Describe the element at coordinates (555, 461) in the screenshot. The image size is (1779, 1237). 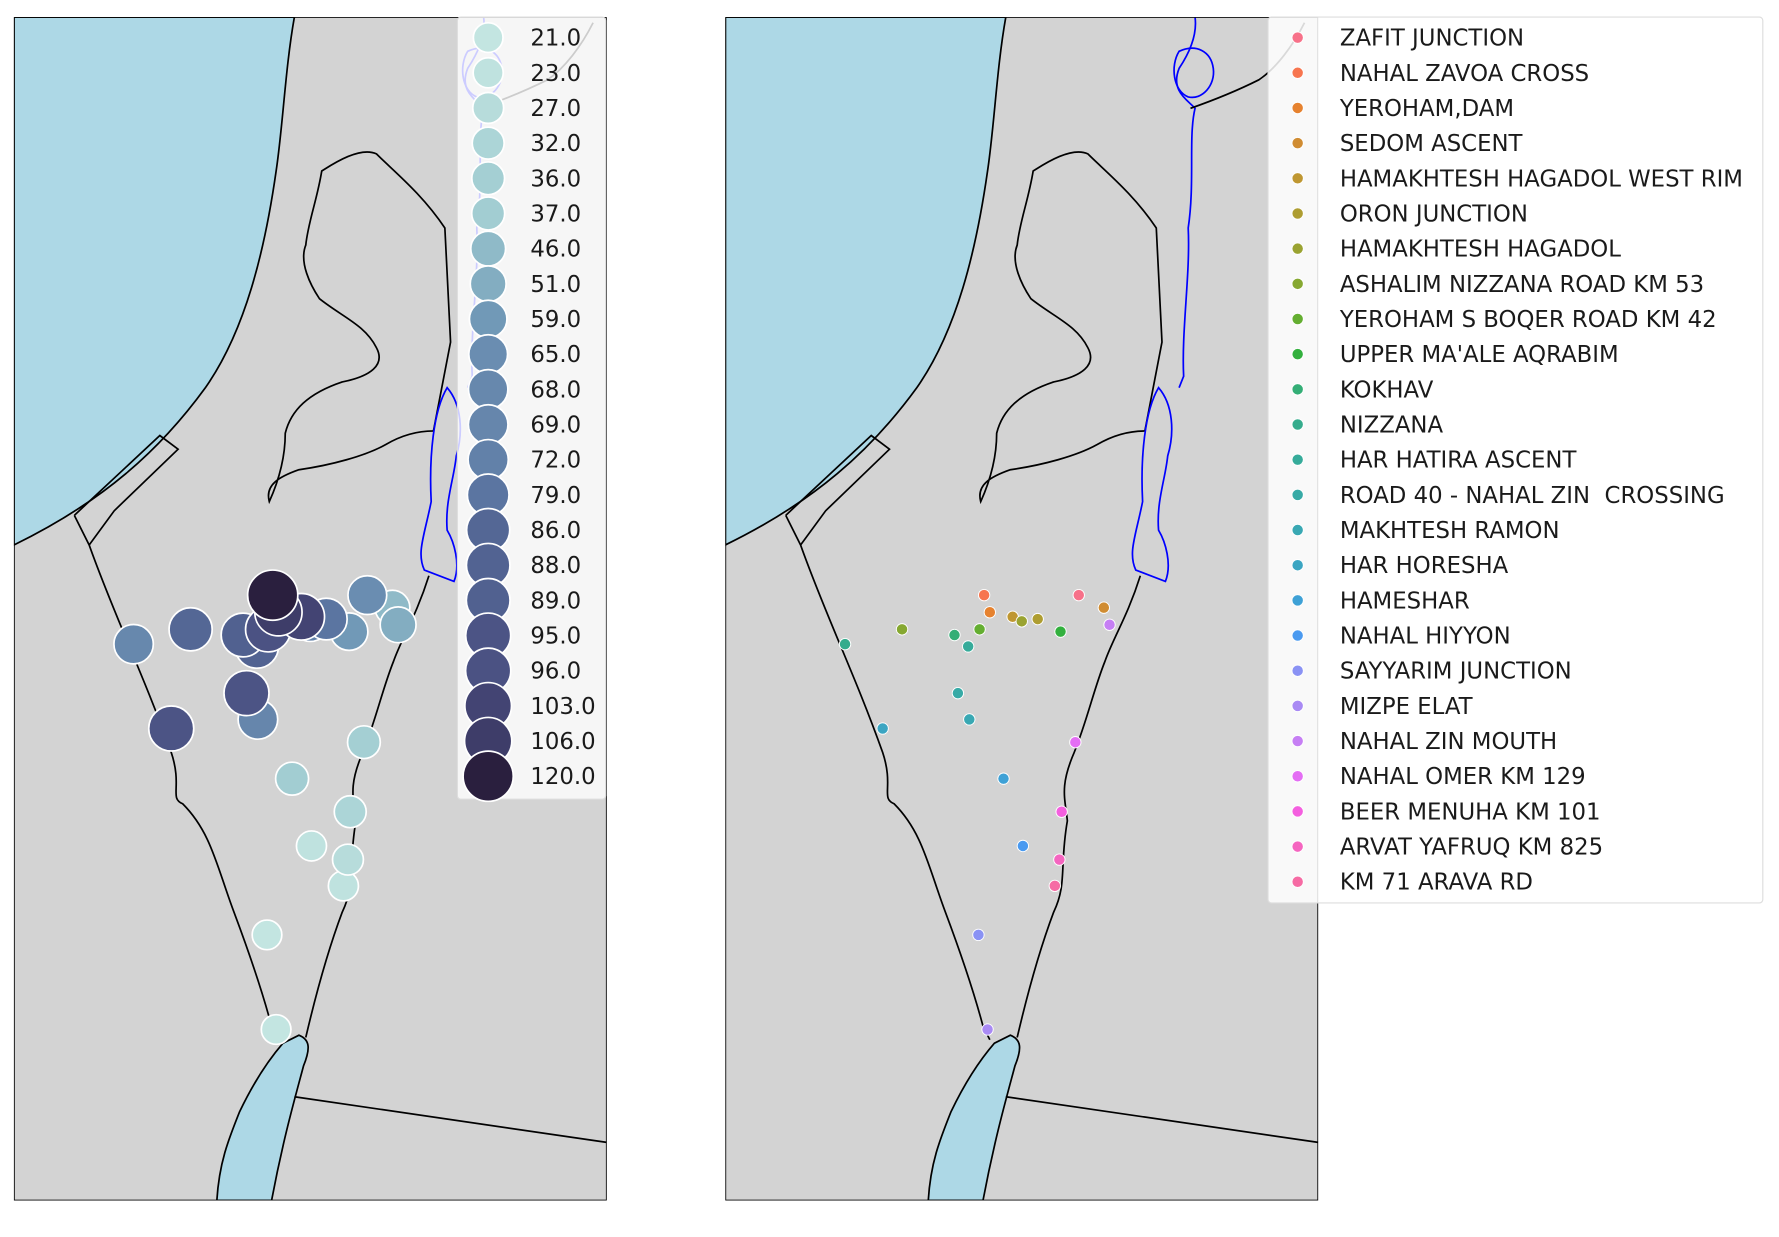
I see `legend-label: 72.0` at that location.